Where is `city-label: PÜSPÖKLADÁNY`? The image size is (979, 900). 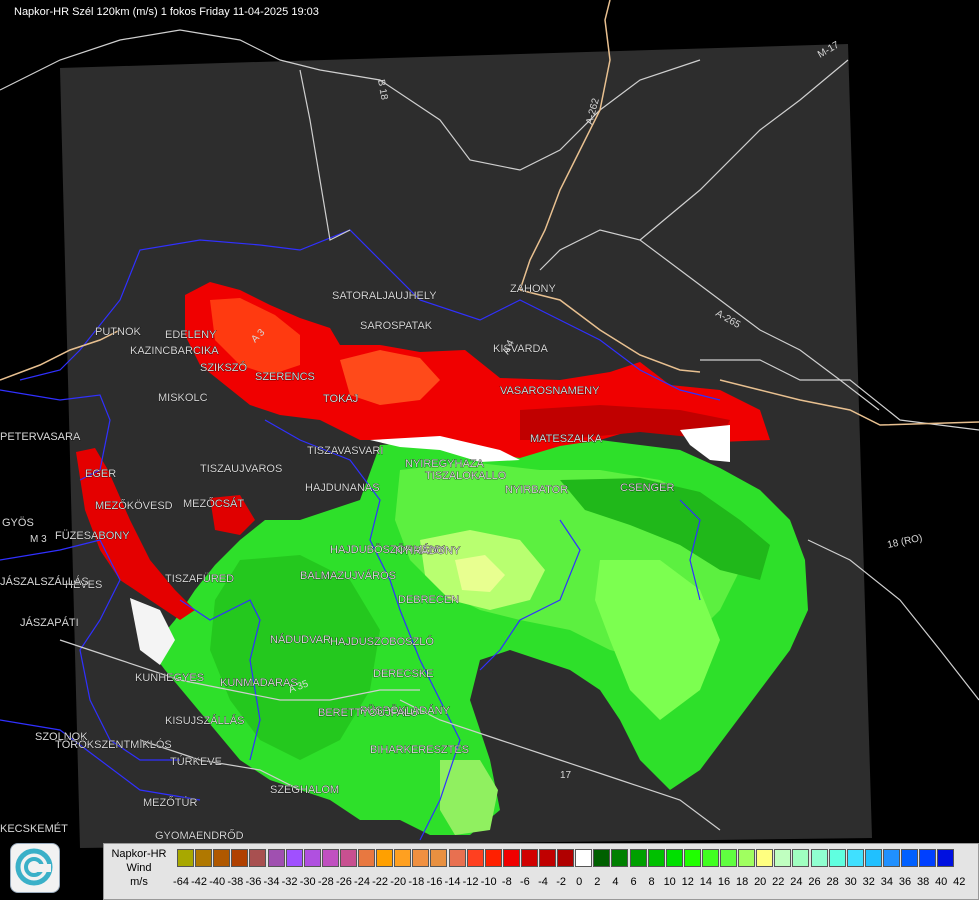 city-label: PÜSPÖKLADÁNY is located at coordinates (405, 710).